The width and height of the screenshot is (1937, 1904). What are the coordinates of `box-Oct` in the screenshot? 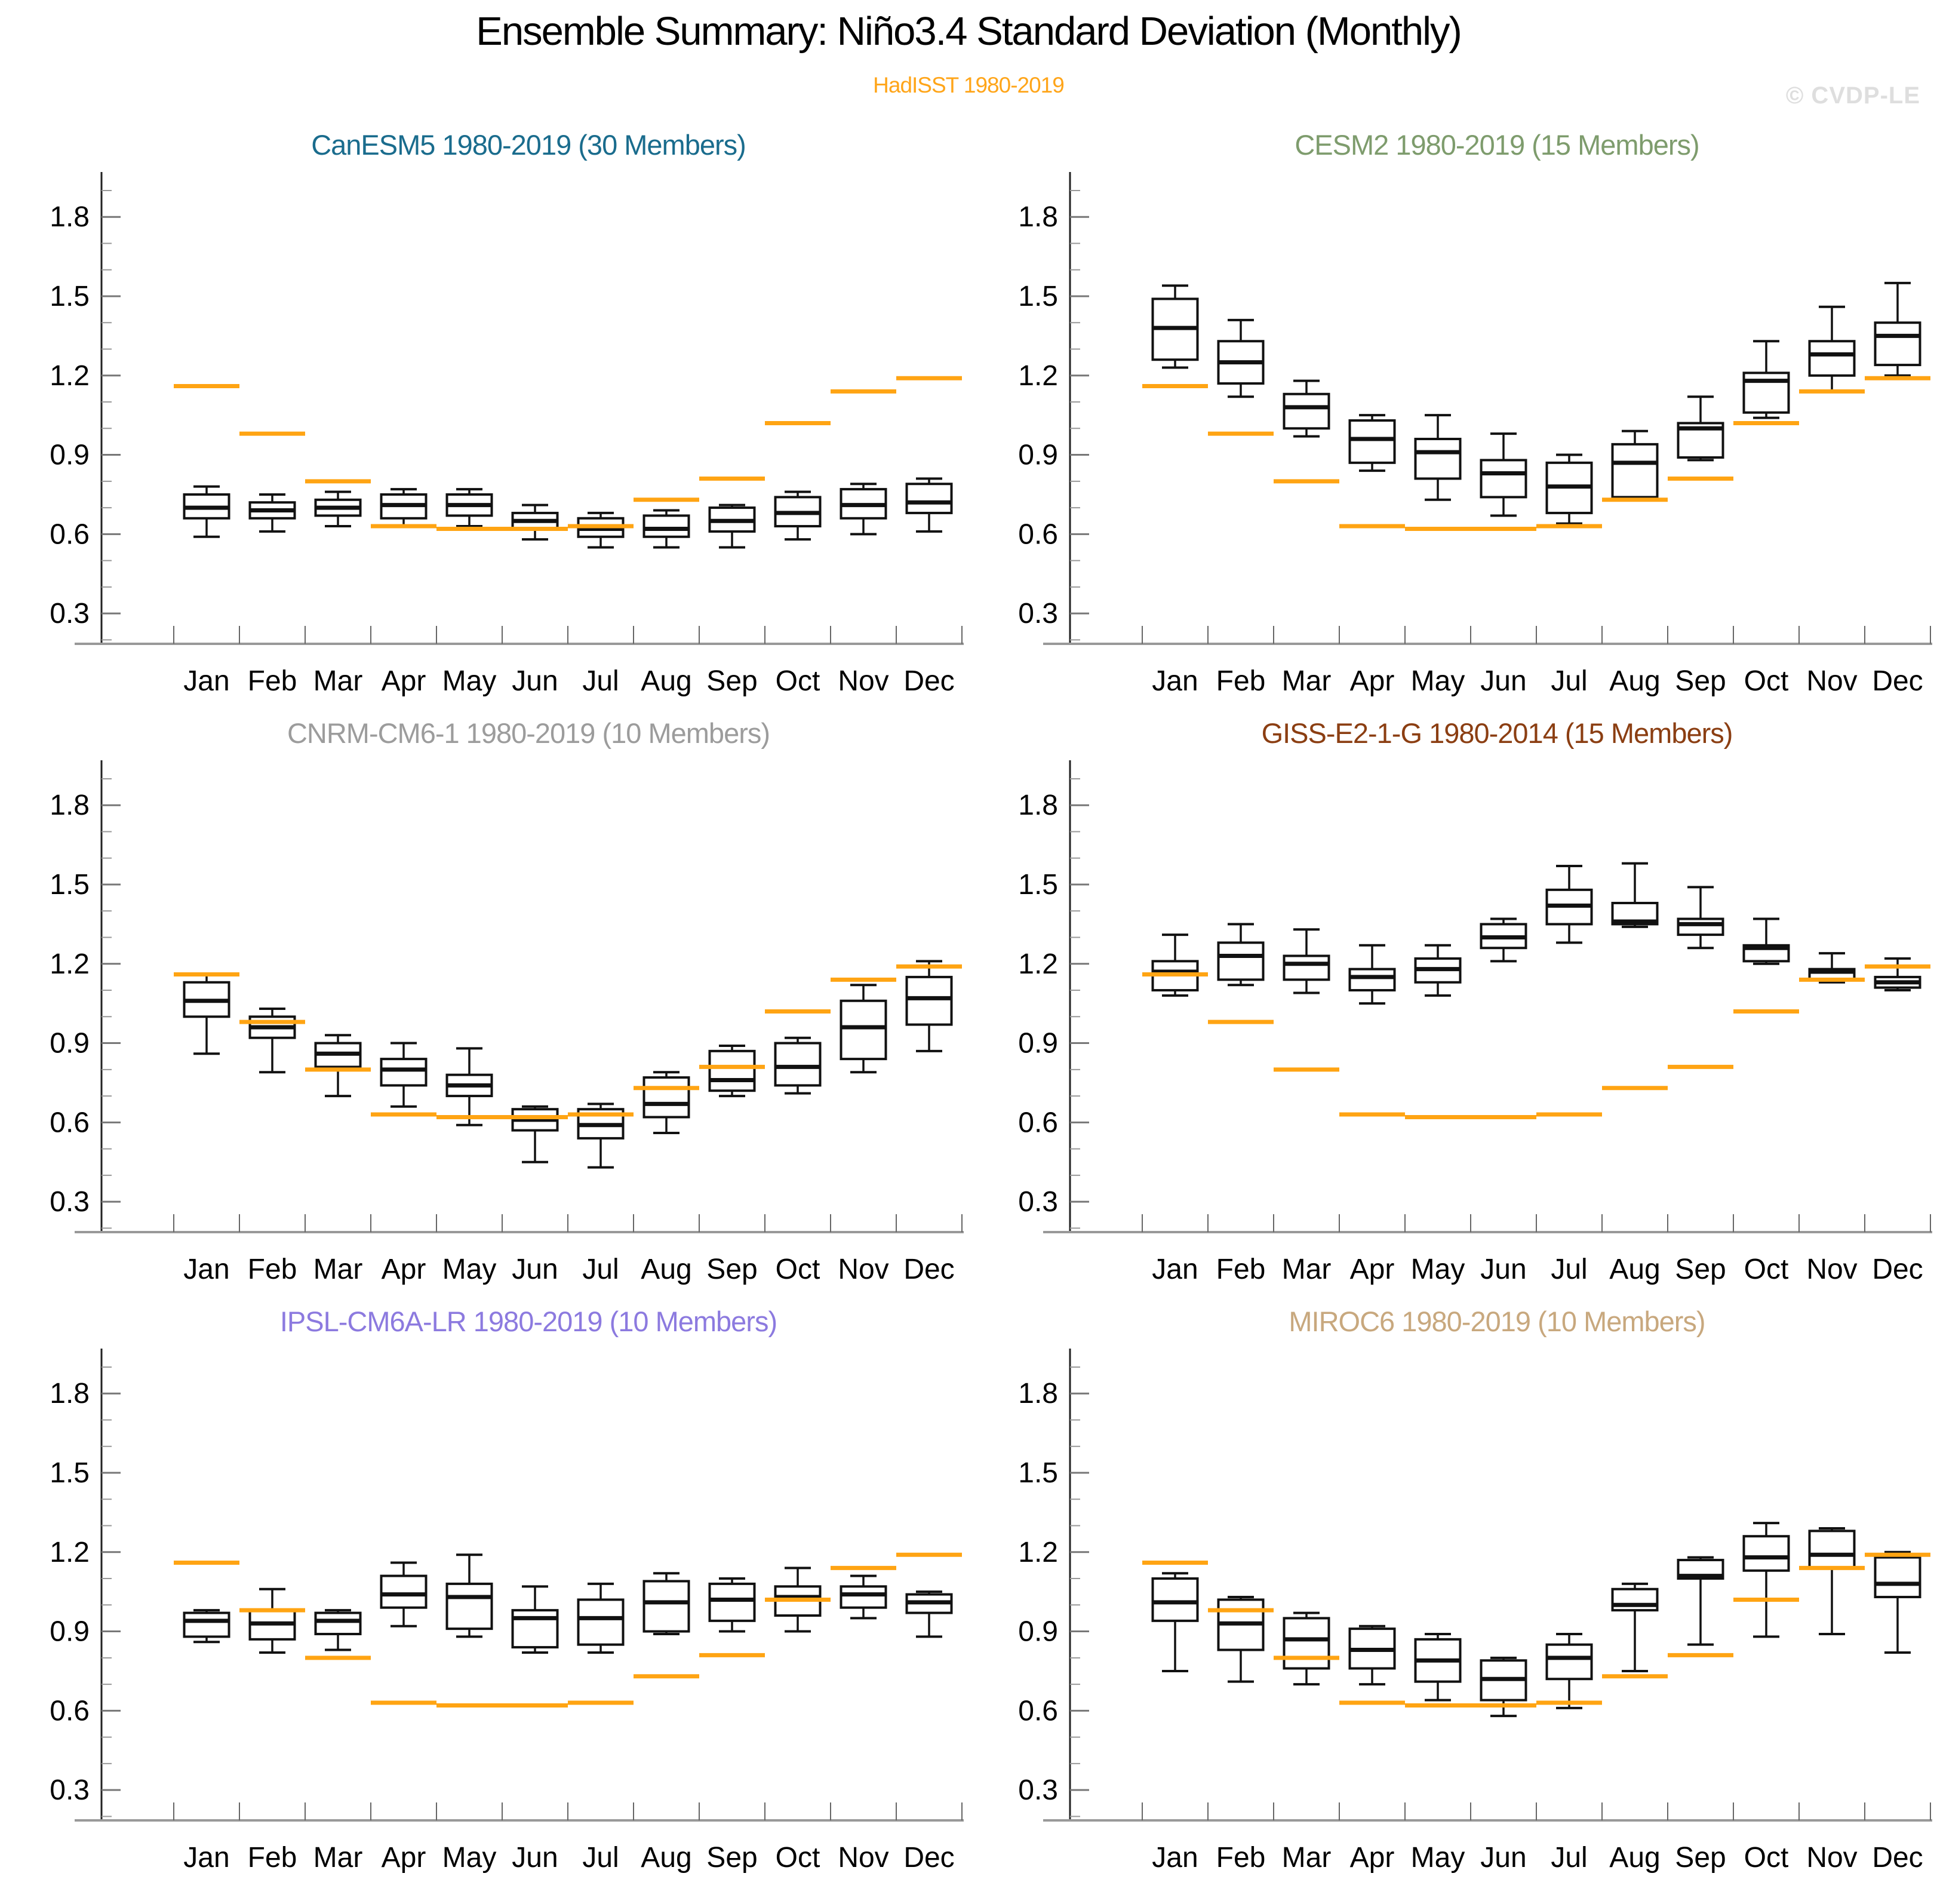 It's located at (1766, 941).